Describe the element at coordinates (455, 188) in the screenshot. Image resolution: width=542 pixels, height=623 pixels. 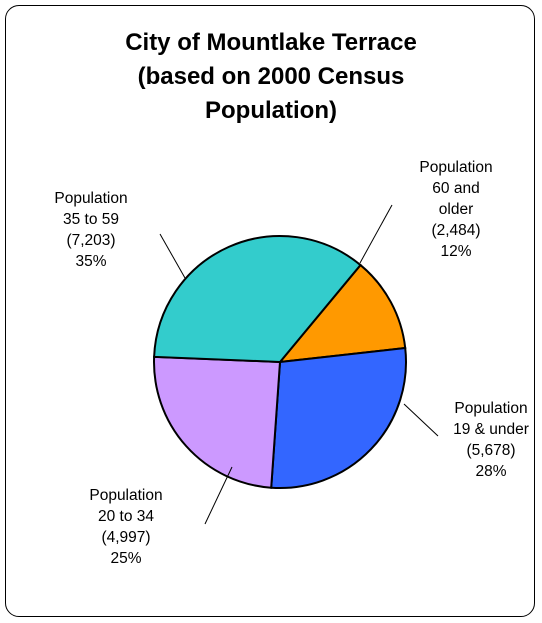
I see `slice-label-0-line-1: 60 and` at that location.